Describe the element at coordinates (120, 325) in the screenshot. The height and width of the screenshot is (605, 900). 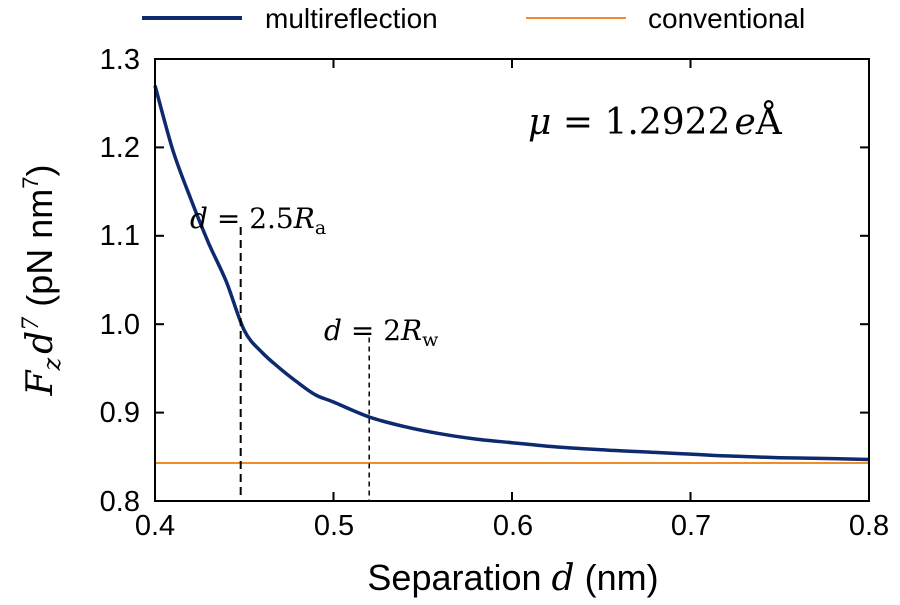
I see `y-tick-label: 1.0` at that location.